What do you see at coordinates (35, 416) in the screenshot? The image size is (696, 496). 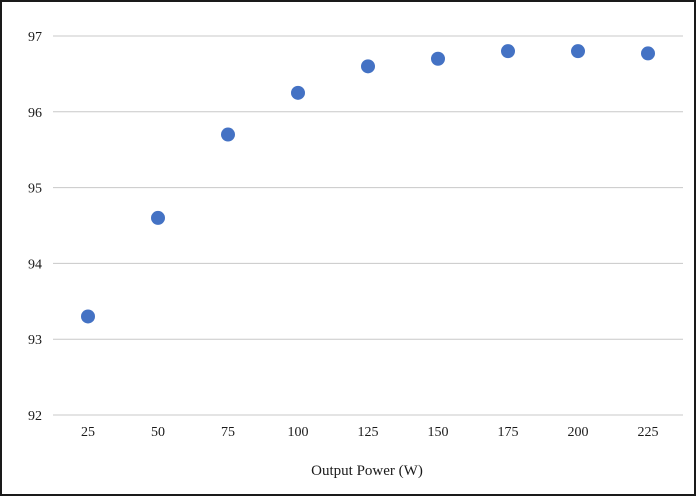 I see `y-tick-label: 92` at bounding box center [35, 416].